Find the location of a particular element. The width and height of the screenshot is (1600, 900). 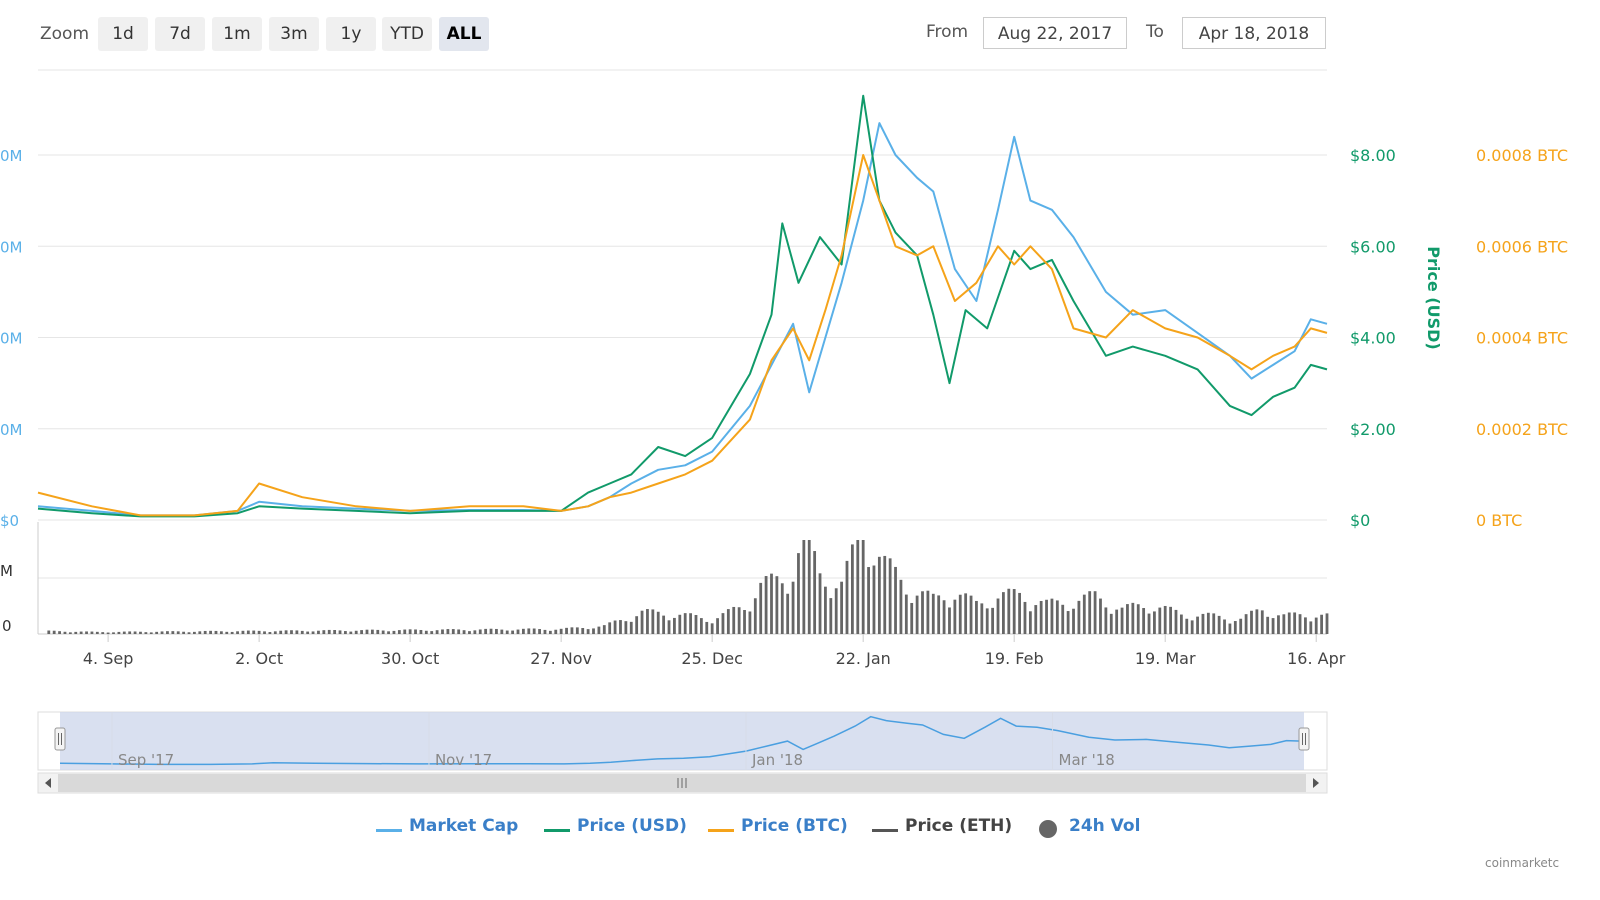

legend-swatch-price-usd is located at coordinates (557, 830).